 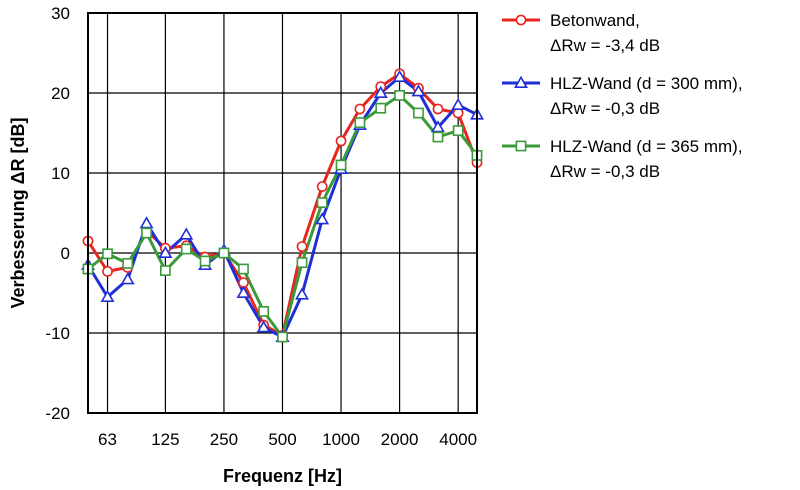 I want to click on y-tick-label: 20, so click(x=60, y=93).